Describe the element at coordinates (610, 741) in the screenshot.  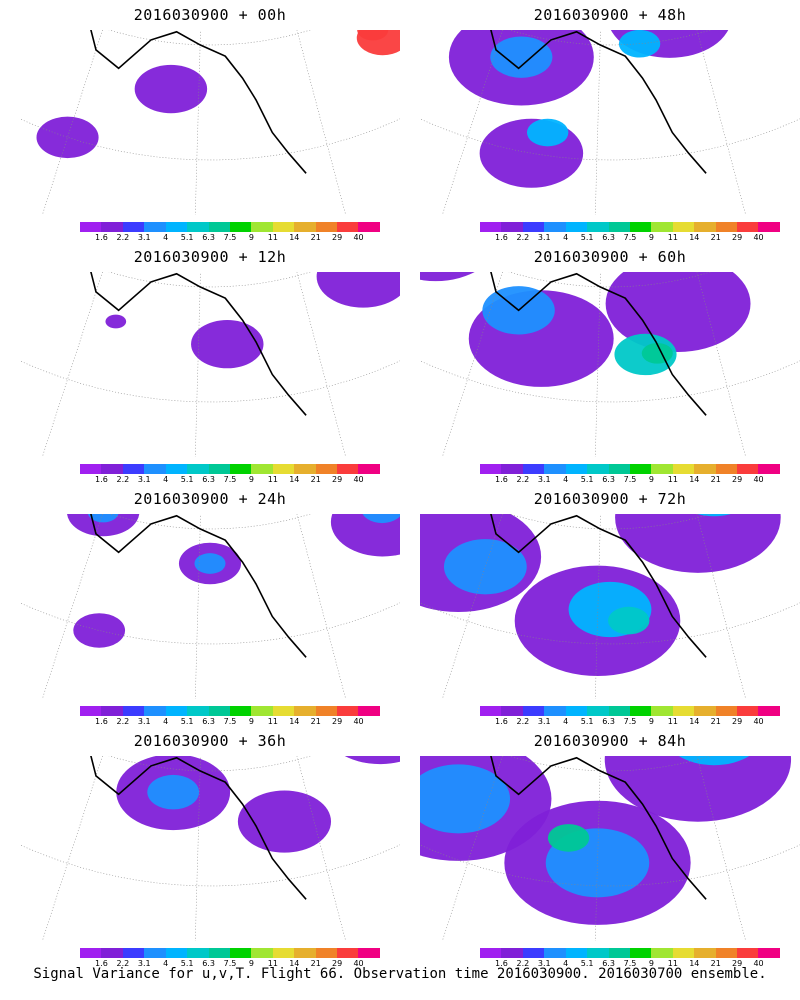
I see `panel-title: 2016030900 + 84h` at that location.